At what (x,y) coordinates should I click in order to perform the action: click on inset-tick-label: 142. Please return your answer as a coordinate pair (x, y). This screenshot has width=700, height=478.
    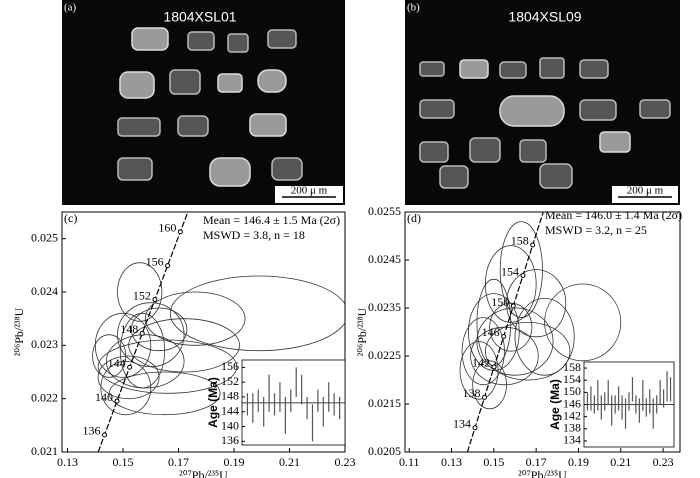
    Looking at the image, I should click on (572, 415).